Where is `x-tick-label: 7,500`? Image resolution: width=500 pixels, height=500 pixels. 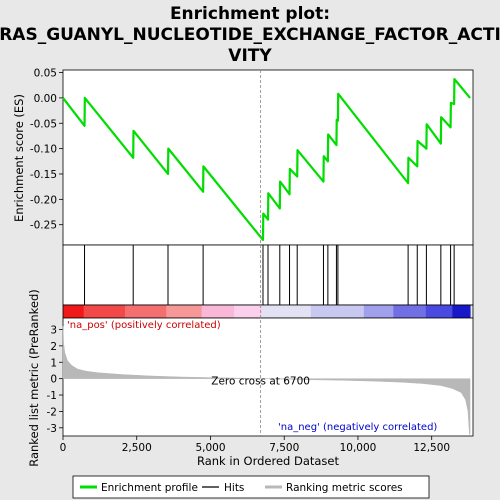 x-tick-label: 7,500 is located at coordinates (284, 448).